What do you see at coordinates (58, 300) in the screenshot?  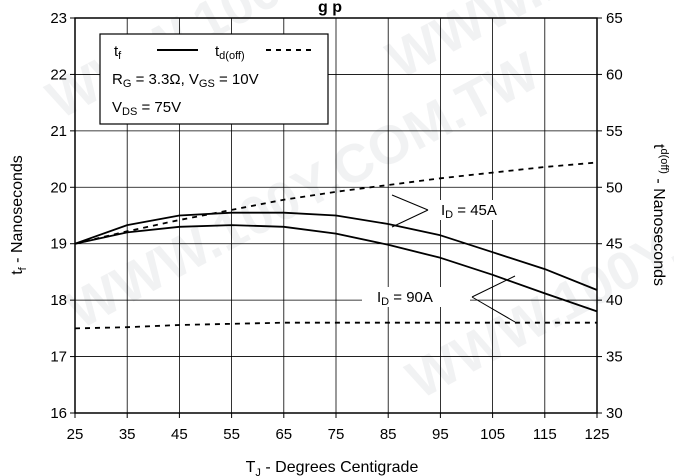 I see `y-left-tick-label: 18` at bounding box center [58, 300].